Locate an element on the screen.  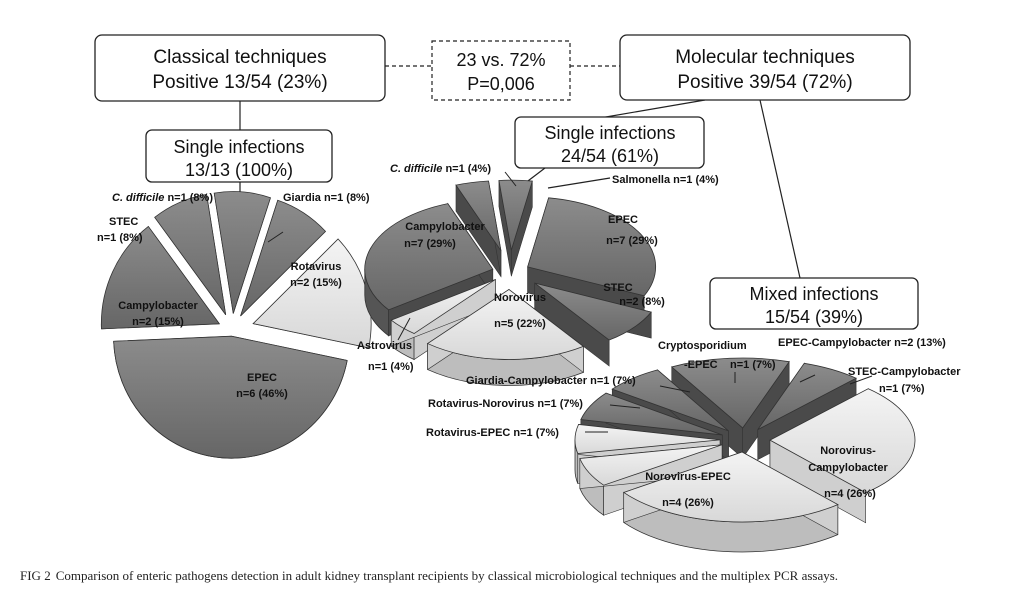
p1-campy-n: n=2 (15%) is located at coordinates (158, 322).